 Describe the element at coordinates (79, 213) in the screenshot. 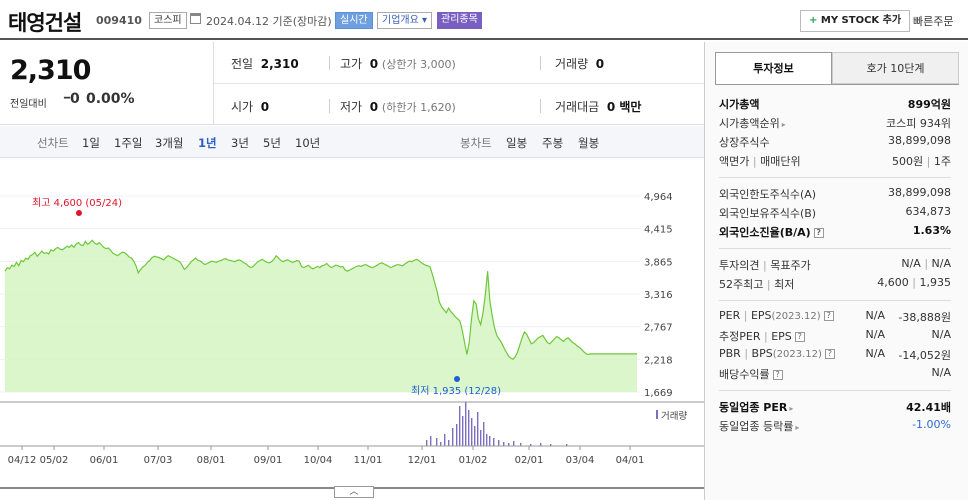

I see `high-marker` at that location.